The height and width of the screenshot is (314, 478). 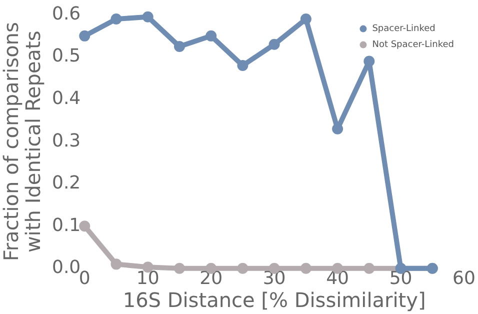 What do you see at coordinates (66, 267) in the screenshot?
I see `y-tick-label: 0.0` at bounding box center [66, 267].